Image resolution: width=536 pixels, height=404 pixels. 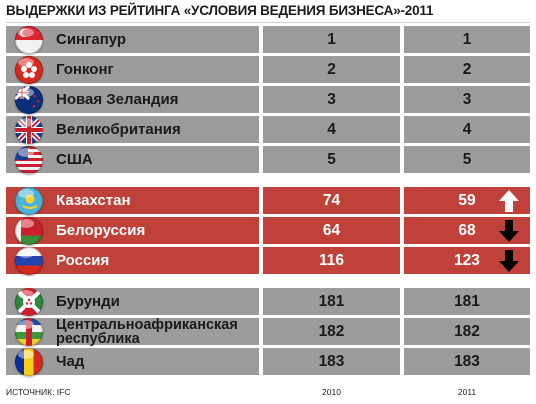 I want to click on arrow-up-icon, so click(x=509, y=200).